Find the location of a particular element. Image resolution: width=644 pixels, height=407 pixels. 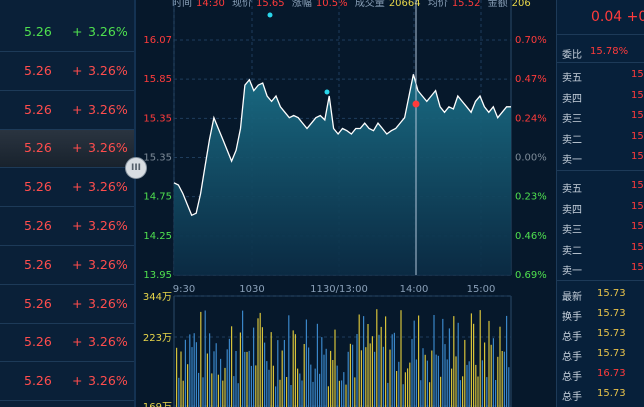

order-level-label: 卖一 is located at coordinates (572, 271).